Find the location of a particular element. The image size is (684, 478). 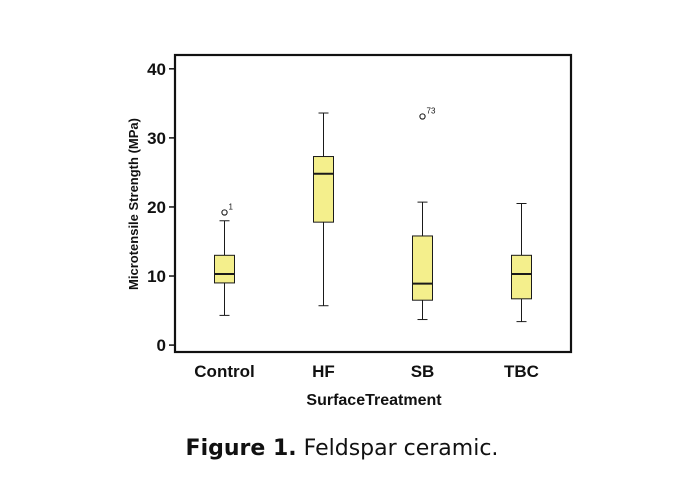

figure-caption: Figure 1. Feldspar ceramic. is located at coordinates (342, 448).